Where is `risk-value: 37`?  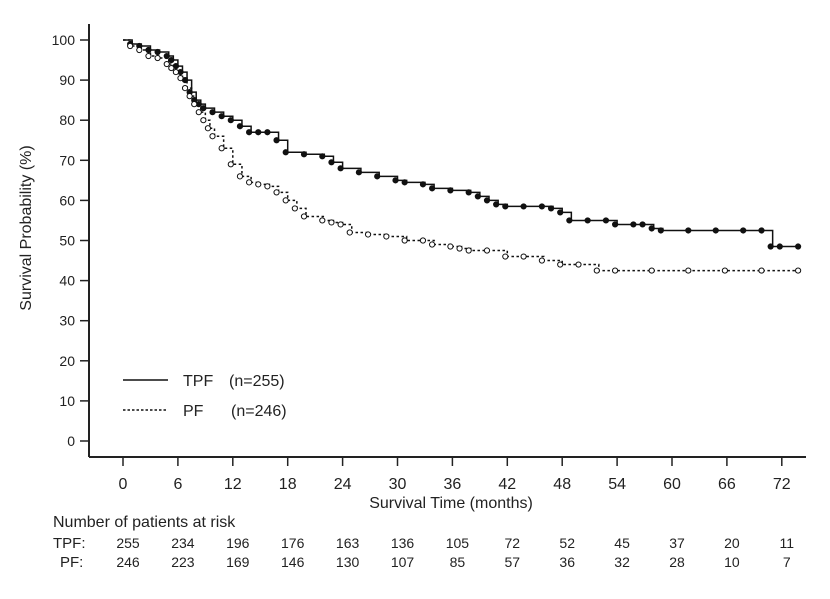 risk-value: 37 is located at coordinates (677, 543).